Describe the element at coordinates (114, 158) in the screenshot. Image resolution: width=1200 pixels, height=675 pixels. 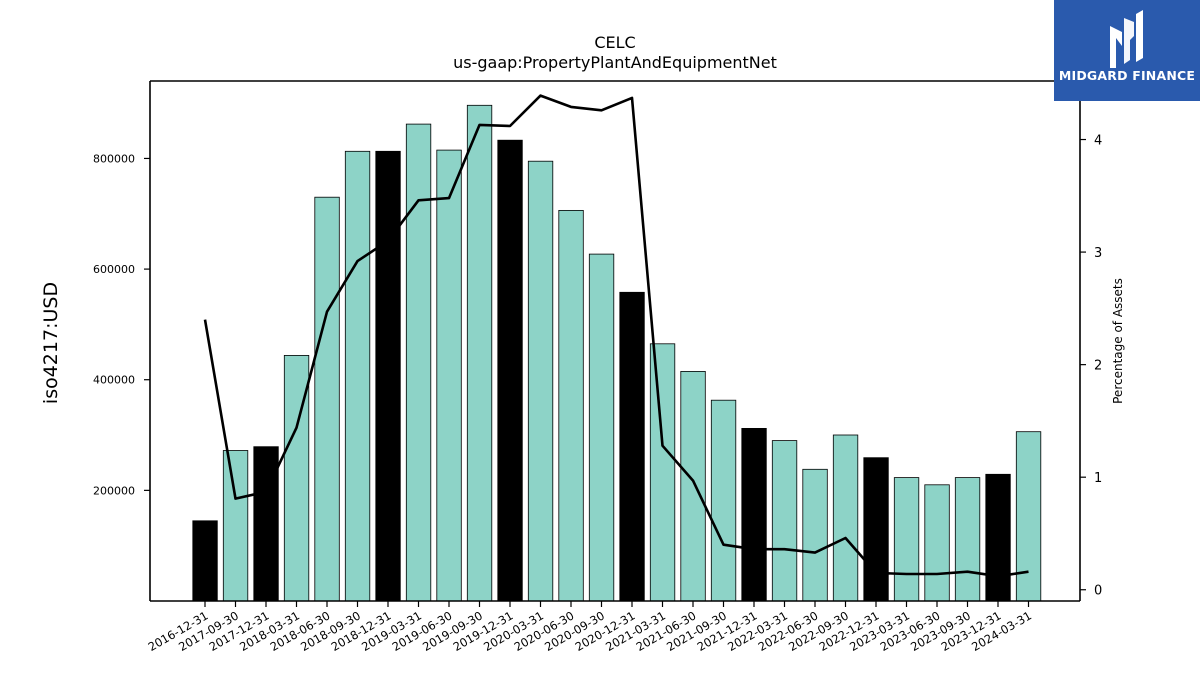
I see `y-tick-label: 800000` at that location.